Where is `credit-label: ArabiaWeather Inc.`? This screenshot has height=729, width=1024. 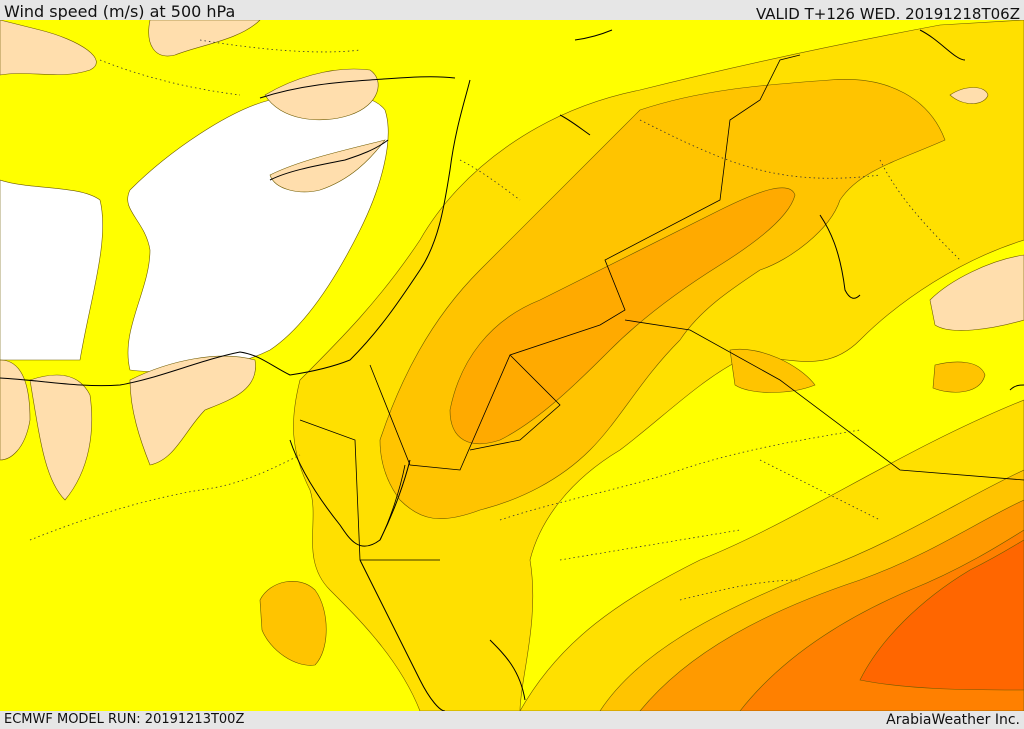 credit-label: ArabiaWeather Inc. is located at coordinates (953, 720).